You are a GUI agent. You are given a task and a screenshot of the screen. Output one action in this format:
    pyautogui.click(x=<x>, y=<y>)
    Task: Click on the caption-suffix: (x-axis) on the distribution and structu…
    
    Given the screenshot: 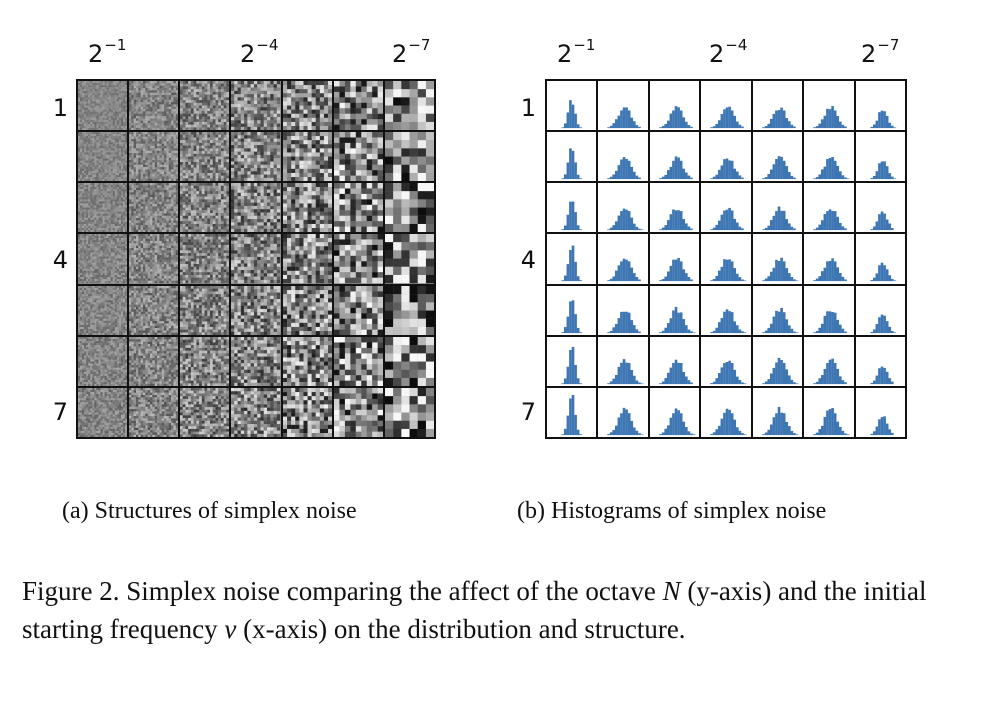 What is the action you would take?
    pyautogui.click(x=461, y=629)
    